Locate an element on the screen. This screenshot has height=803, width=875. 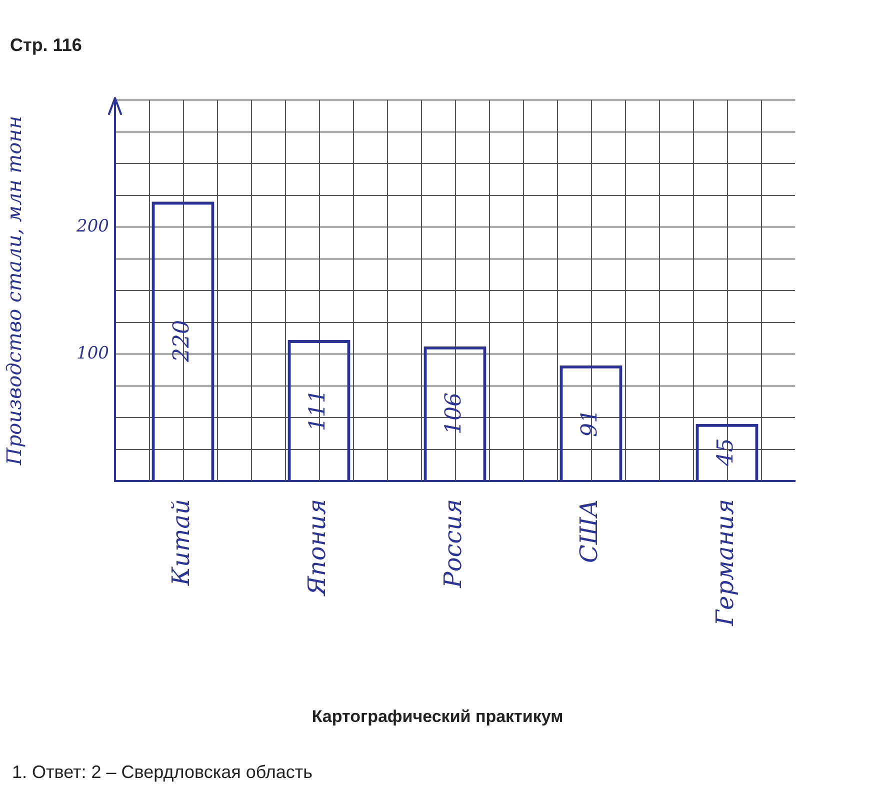
x-tick-label: Германия is located at coordinates (725, 563).